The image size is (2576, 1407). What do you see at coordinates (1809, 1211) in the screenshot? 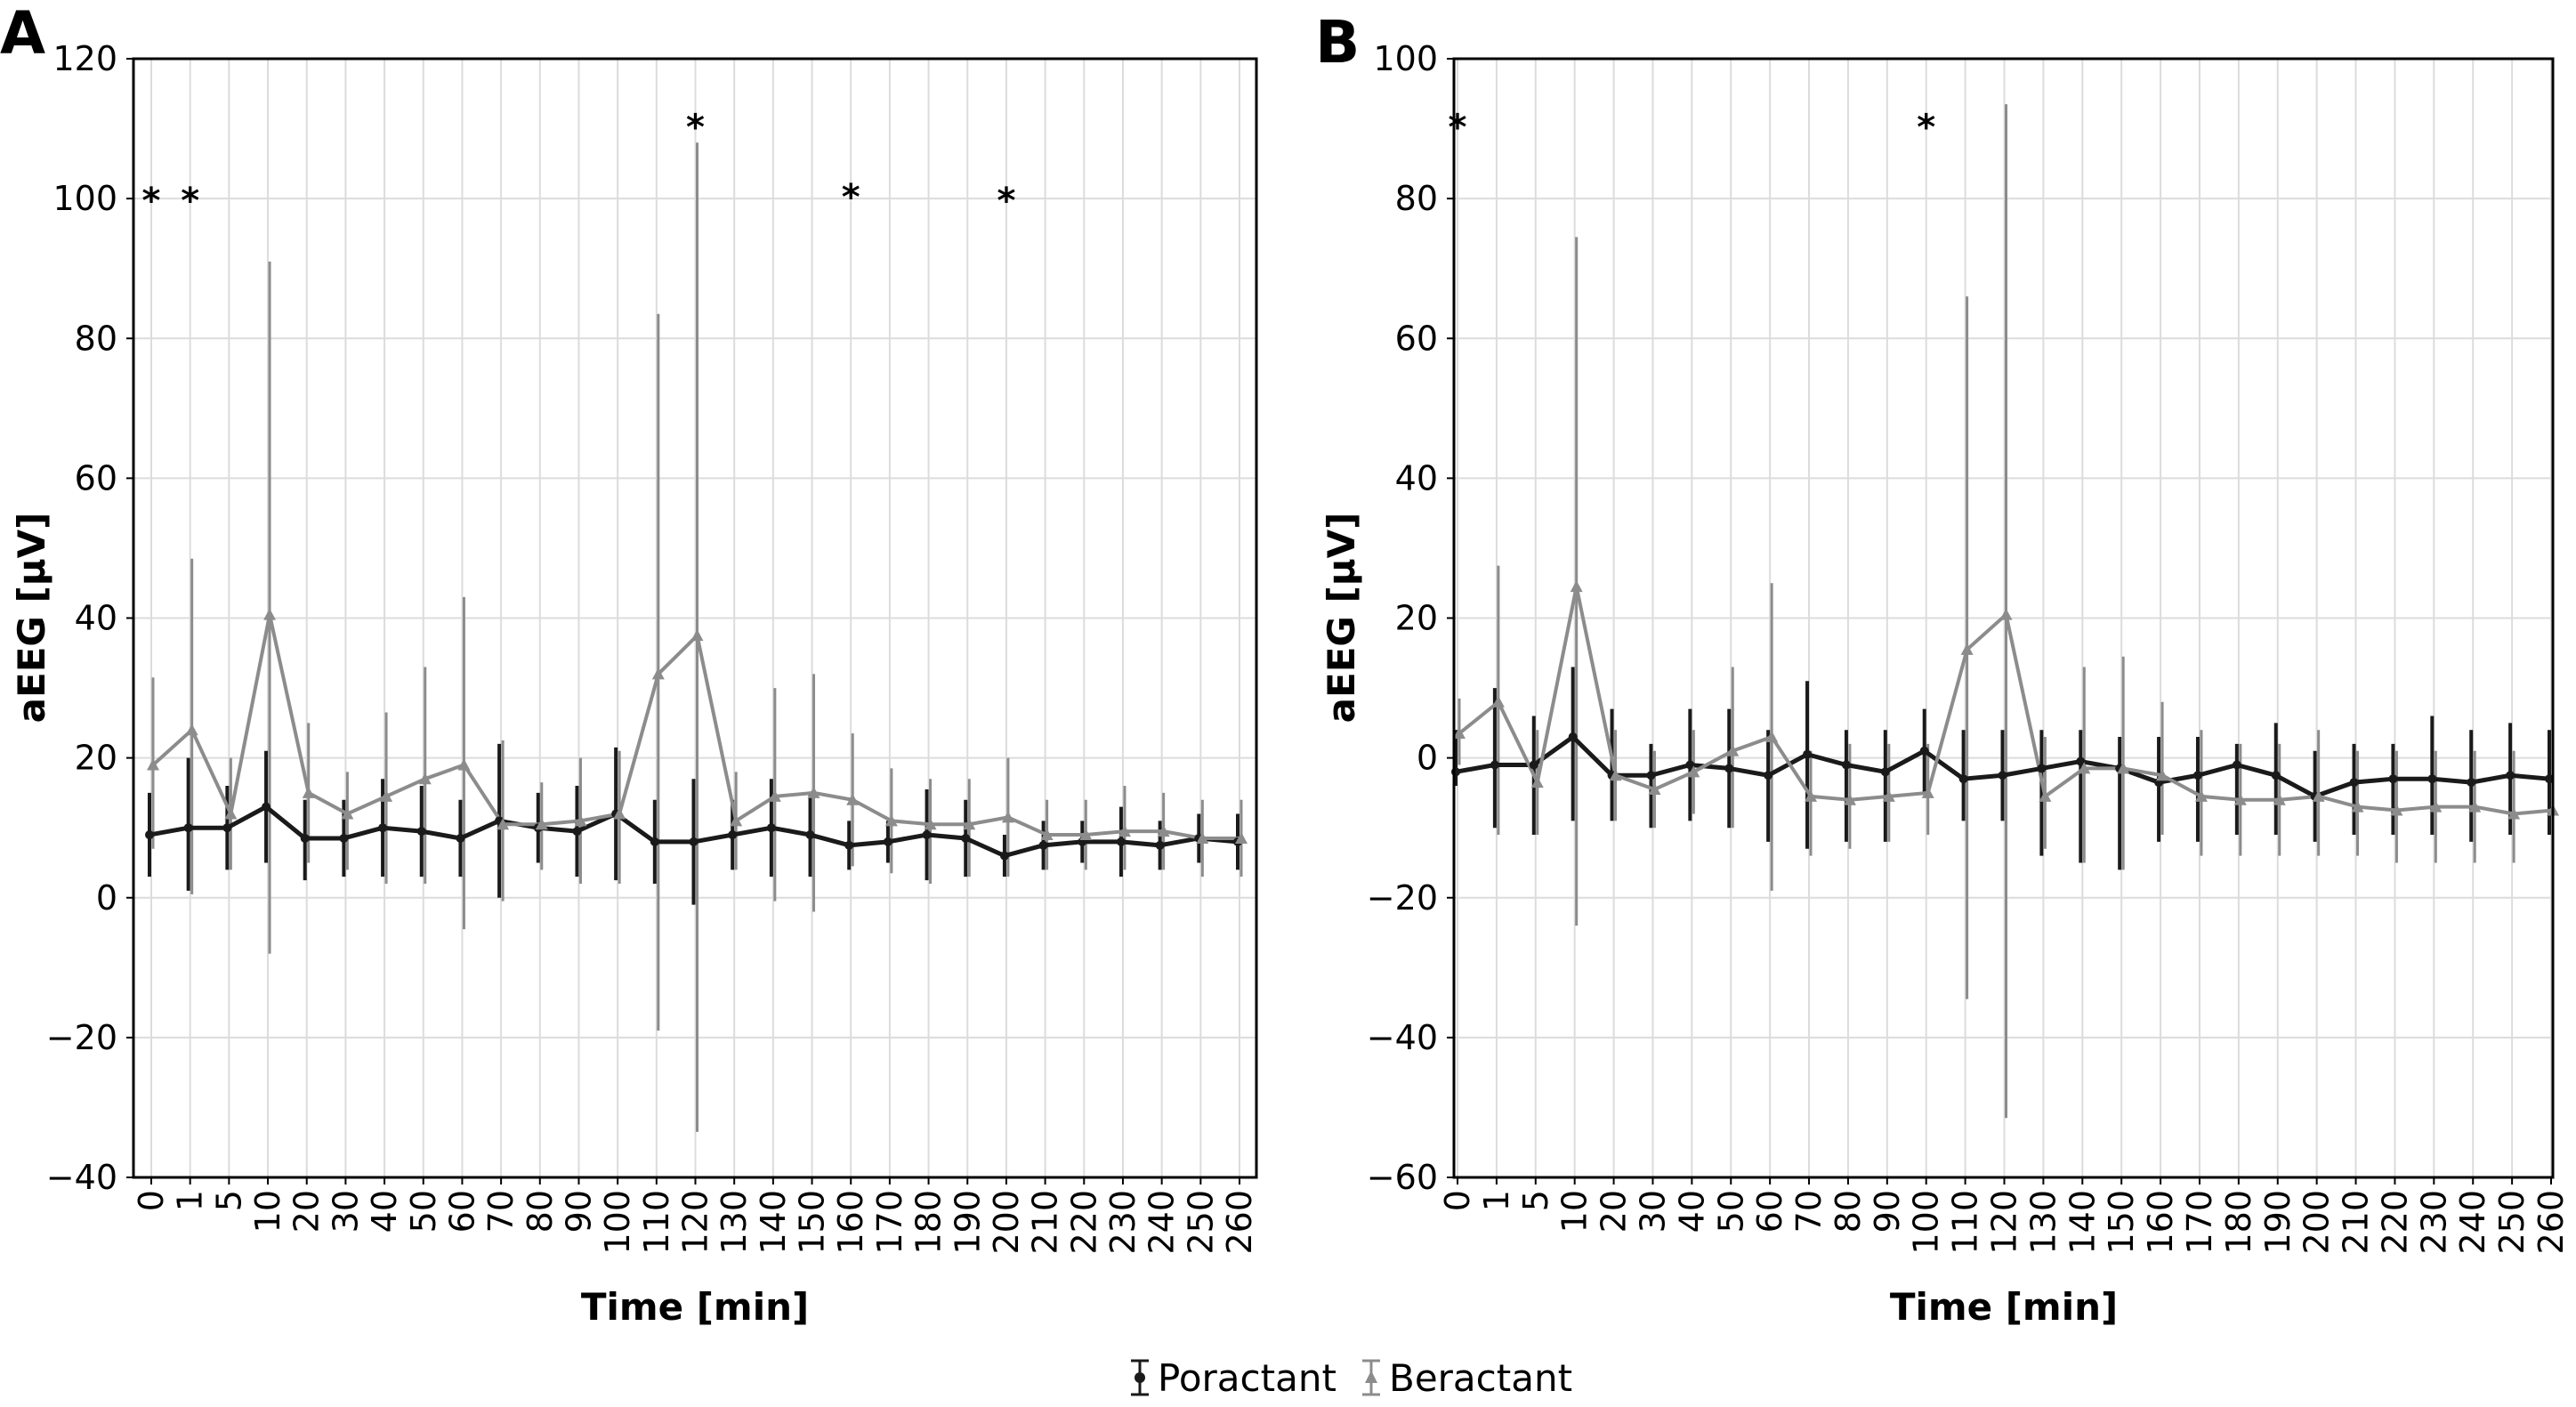
I see `x-tick-label: 70` at bounding box center [1809, 1211].